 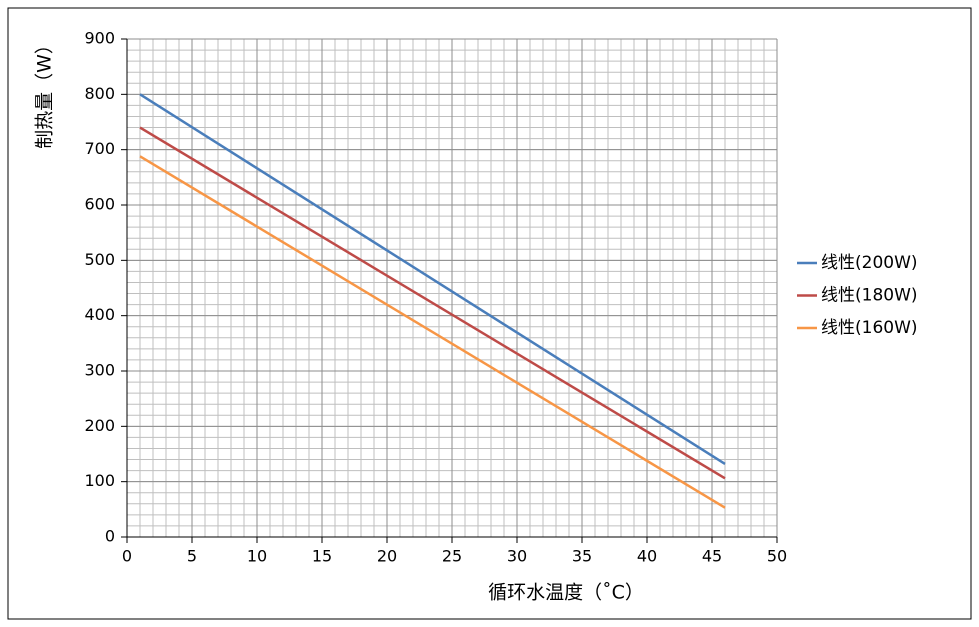 What do you see at coordinates (869, 263) in the screenshot?
I see `legend-label: 线性(200W)` at bounding box center [869, 263].